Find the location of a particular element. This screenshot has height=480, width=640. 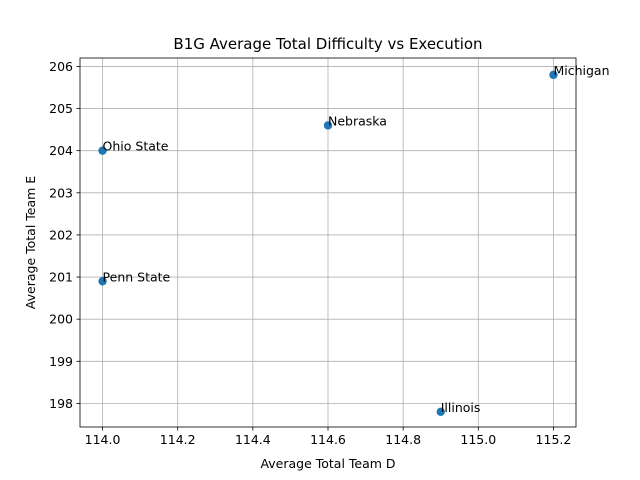

y-tick-label: 199 is located at coordinates (61, 361).